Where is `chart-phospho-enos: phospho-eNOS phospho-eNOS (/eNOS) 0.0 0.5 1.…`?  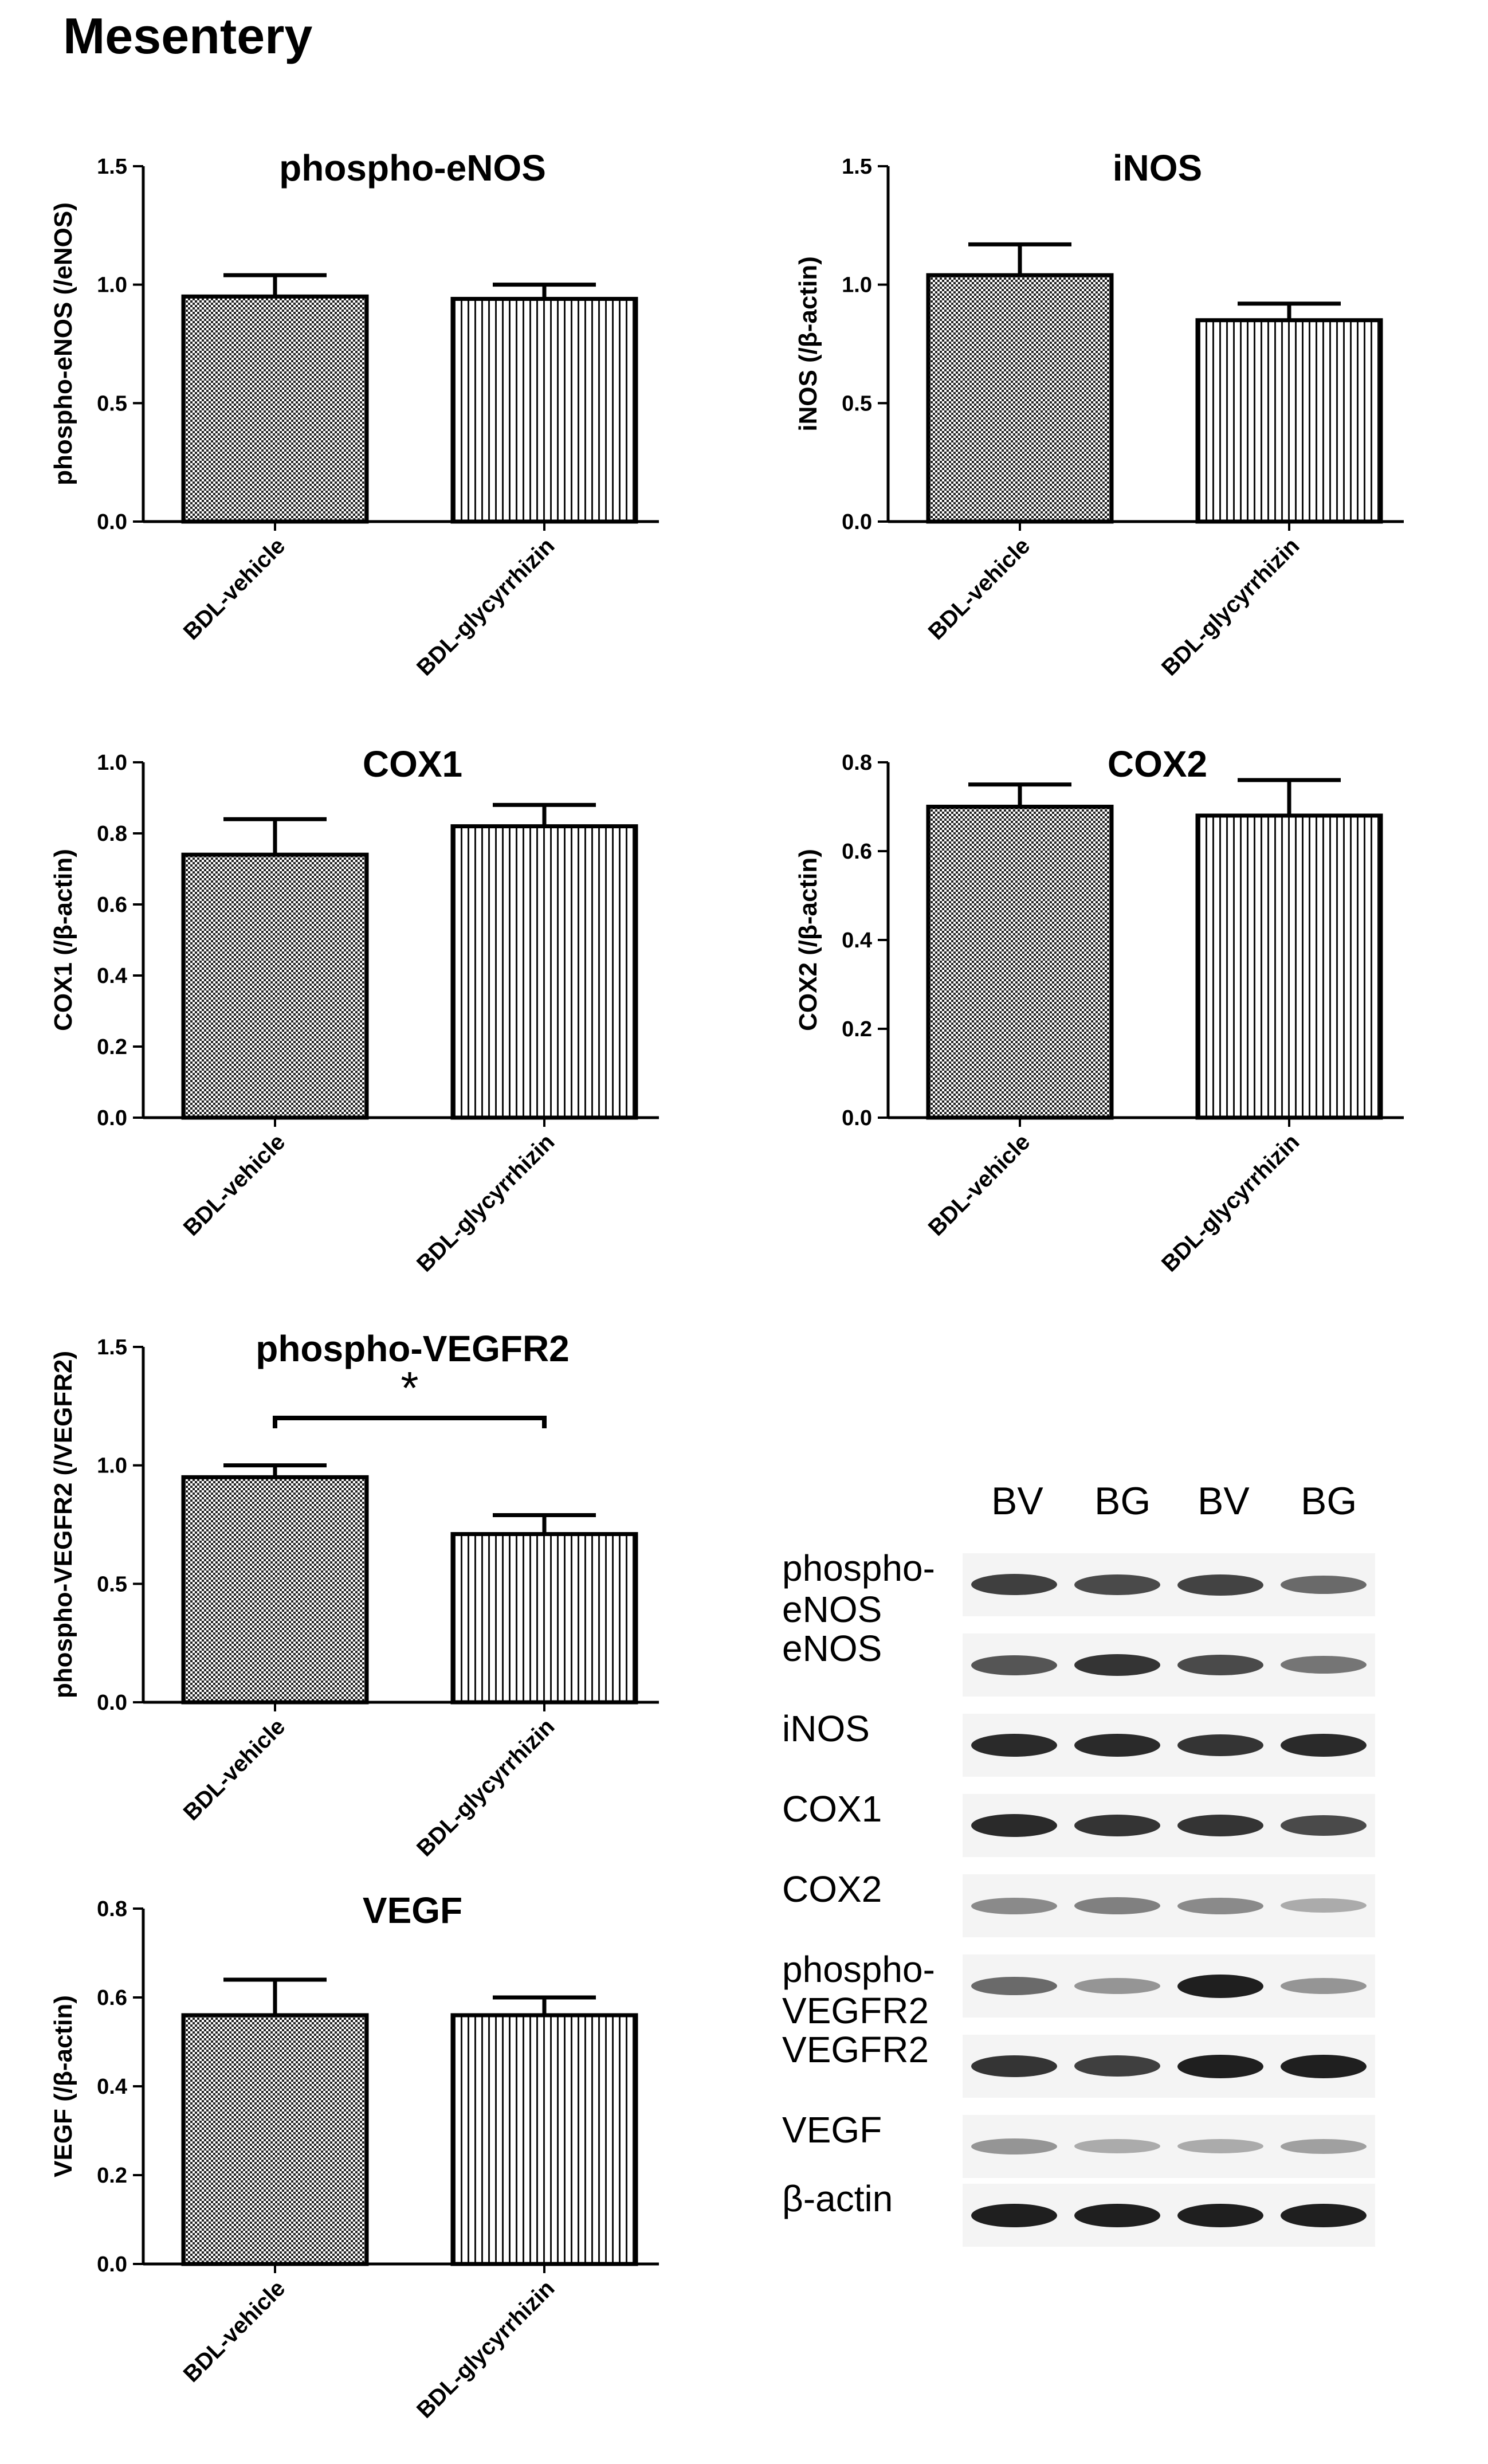
chart-phospho-enos: phospho-eNOS phospho-eNOS (/eNOS) 0.0 0.5 1.… is located at coordinates (354, 414).